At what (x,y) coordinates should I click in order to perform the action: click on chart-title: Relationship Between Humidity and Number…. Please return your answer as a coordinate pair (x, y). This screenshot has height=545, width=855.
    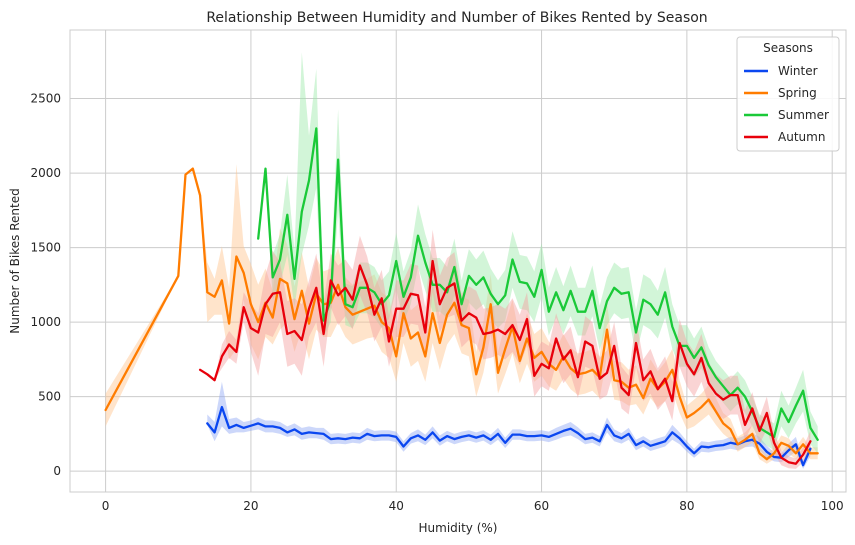
    Looking at the image, I should click on (456, 18).